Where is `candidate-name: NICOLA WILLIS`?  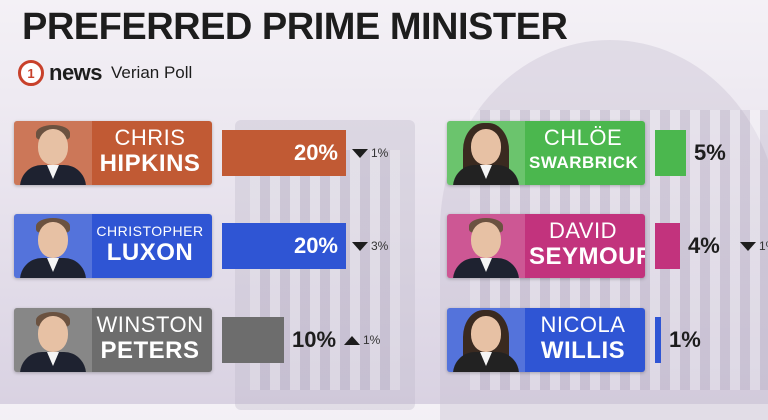
candidate-name: NICOLA WILLIS is located at coordinates (583, 338).